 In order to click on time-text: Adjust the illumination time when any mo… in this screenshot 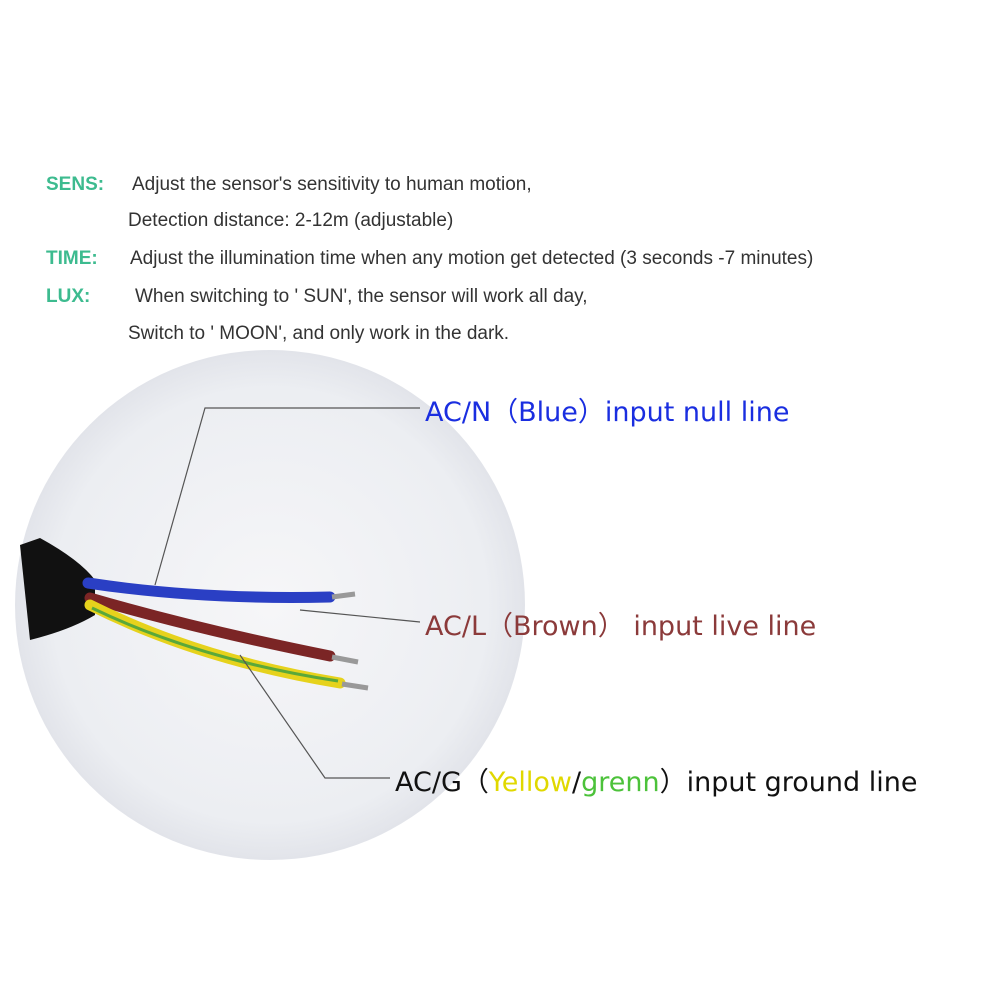, I will do `click(472, 258)`.